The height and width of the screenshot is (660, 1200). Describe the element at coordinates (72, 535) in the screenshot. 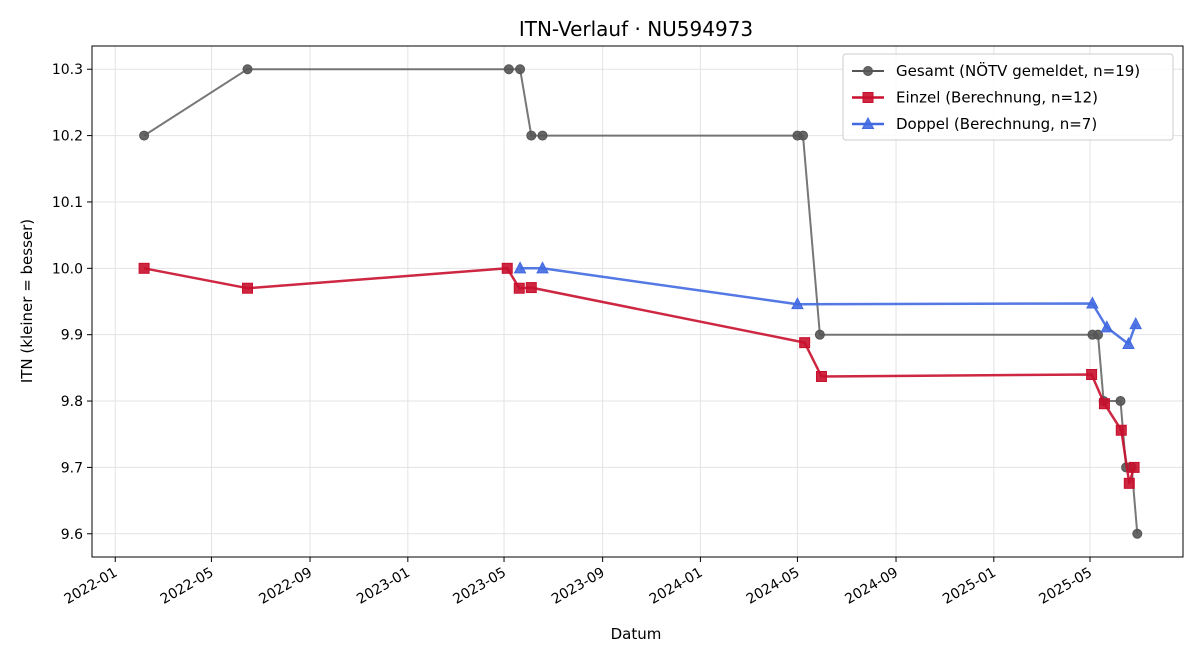

I see `y-tick-label: 9.6` at that location.